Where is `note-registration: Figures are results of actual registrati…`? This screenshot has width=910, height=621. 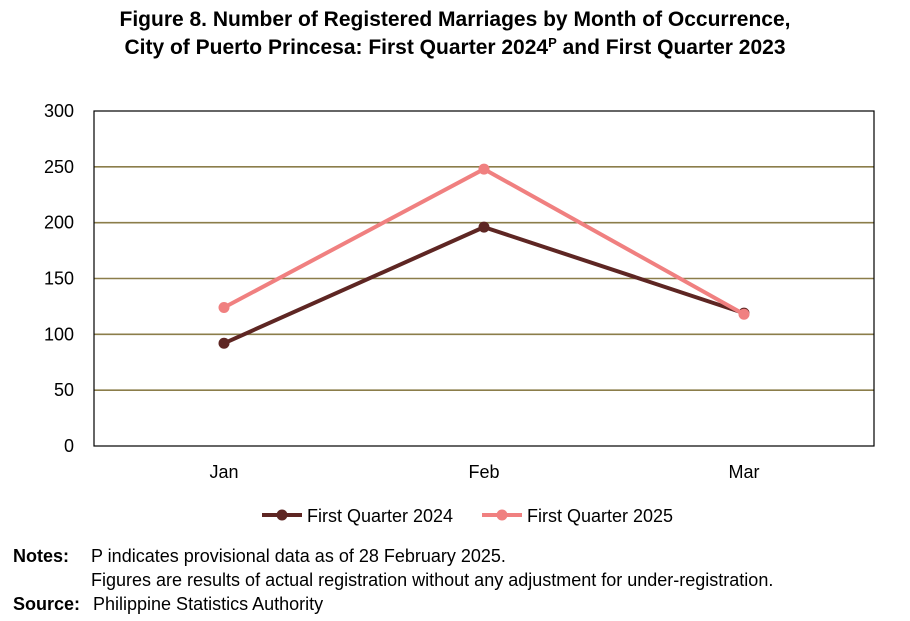
note-registration: Figures are results of actual registrati… is located at coordinates (432, 580).